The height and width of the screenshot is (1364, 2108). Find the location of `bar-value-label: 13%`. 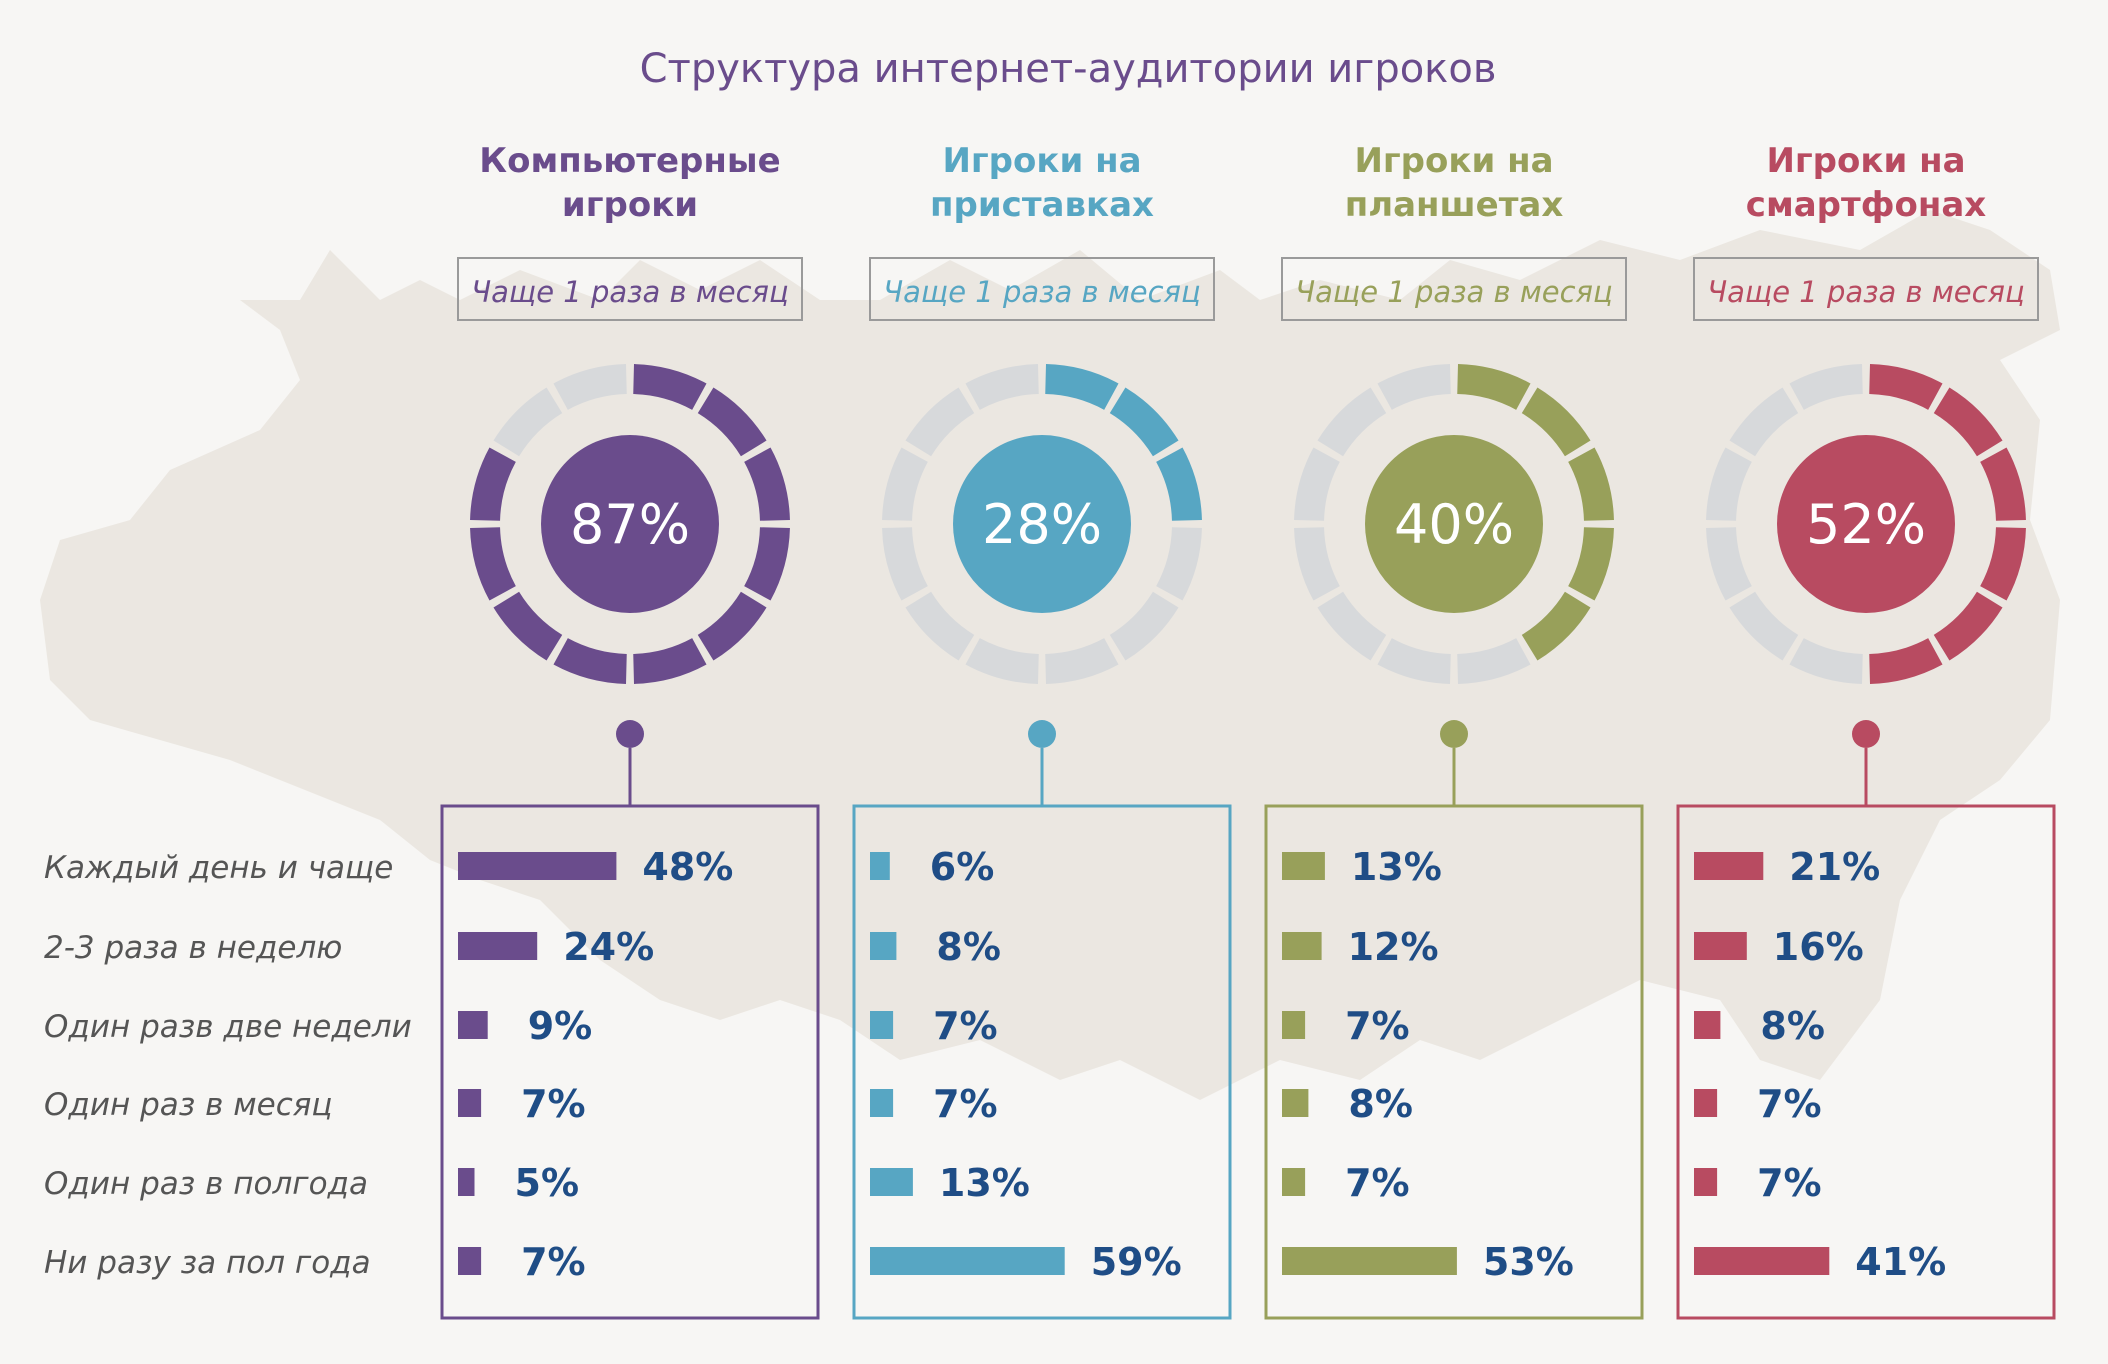

bar-value-label: 13% is located at coordinates (984, 1183).